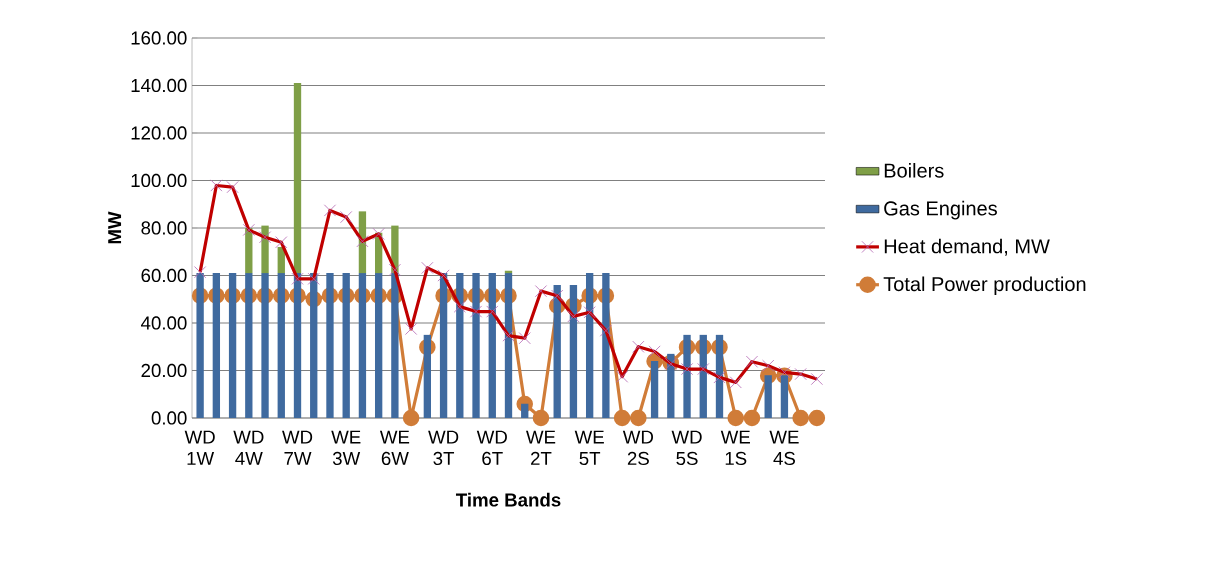 The width and height of the screenshot is (1211, 588). Describe the element at coordinates (940, 210) in the screenshot. I see `legend-label: Gas Engines` at that location.